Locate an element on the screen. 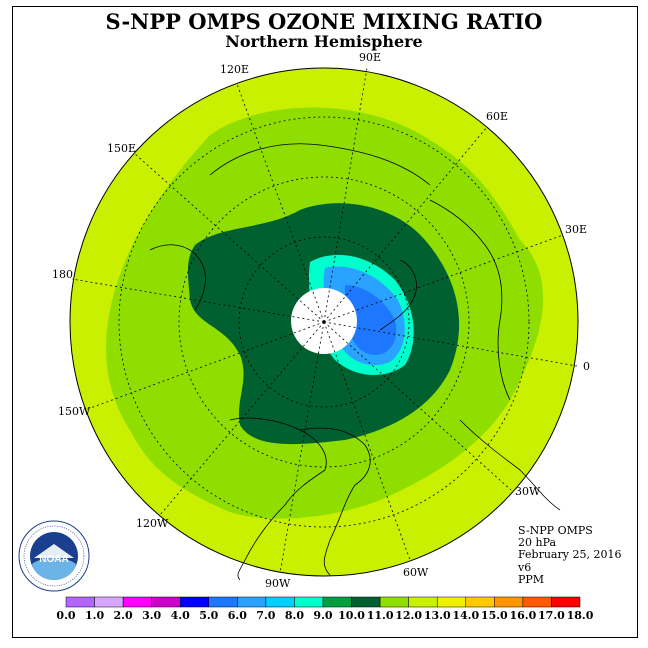  info-date: February 25, 2016 is located at coordinates (570, 555).